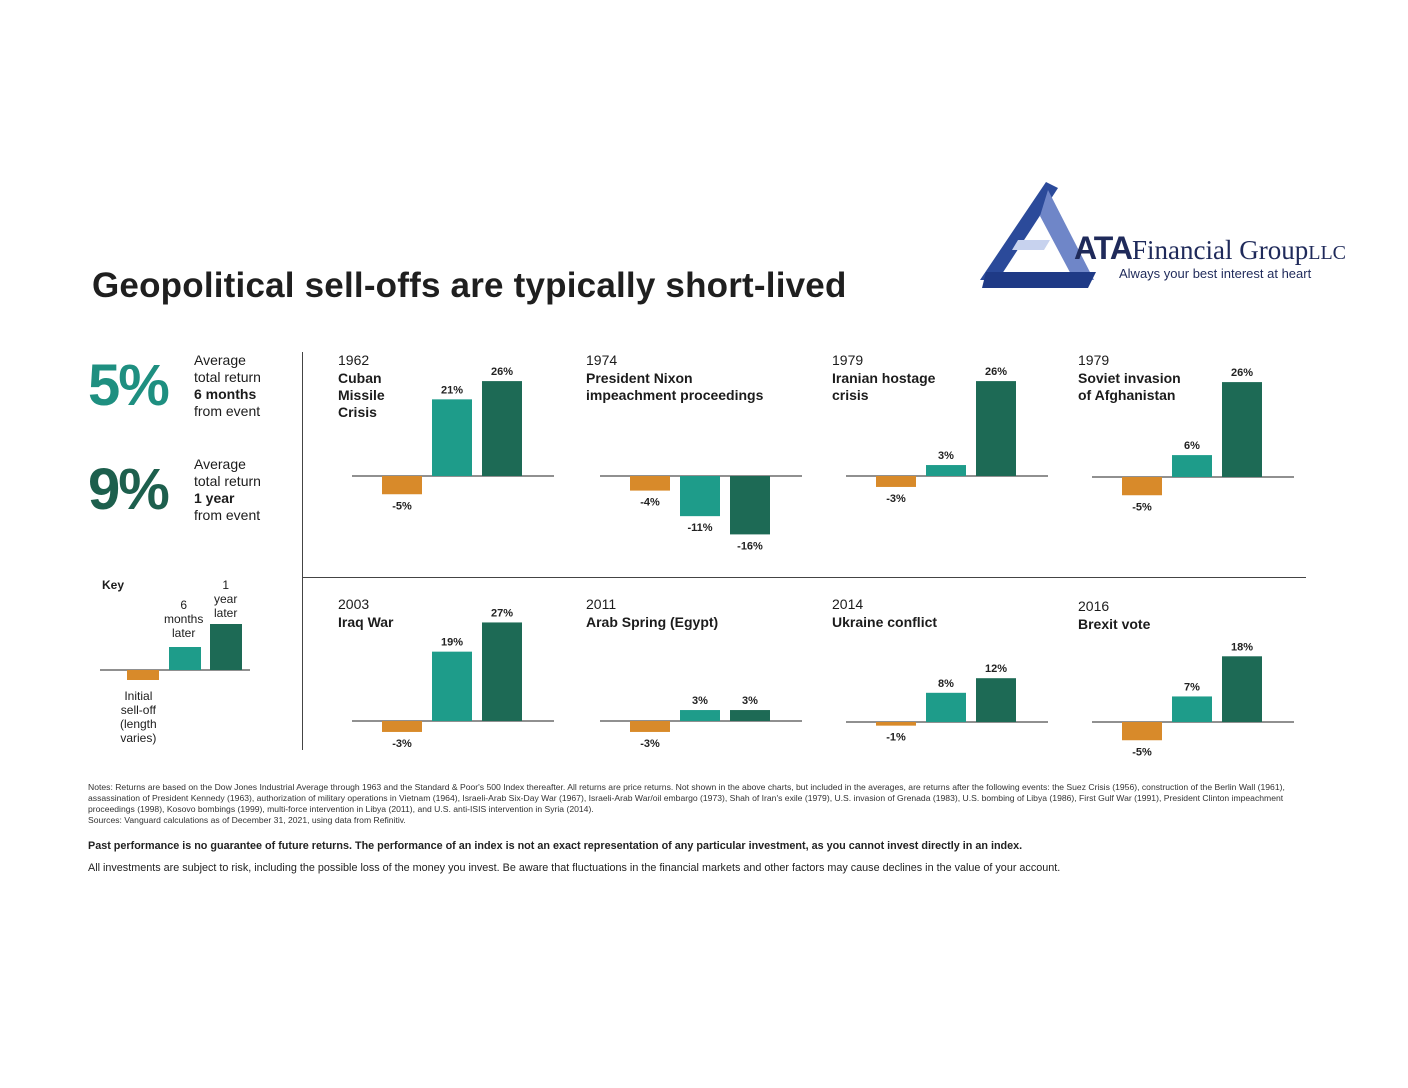 Image resolution: width=1408 pixels, height=1088 pixels. Describe the element at coordinates (227, 489) in the screenshot. I see `stat-description: Average total return 1 year from event` at that location.